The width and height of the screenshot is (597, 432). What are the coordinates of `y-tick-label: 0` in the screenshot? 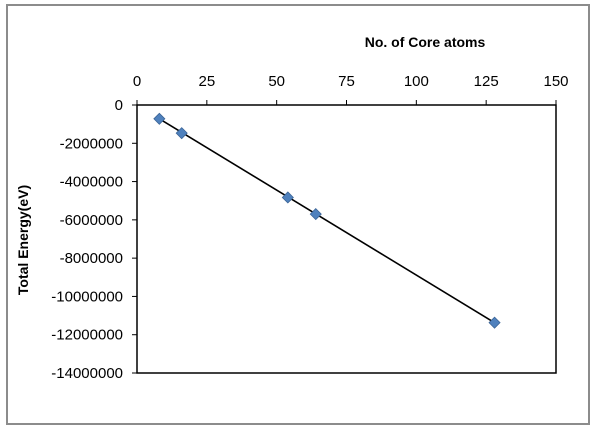 It's located at (119, 105).